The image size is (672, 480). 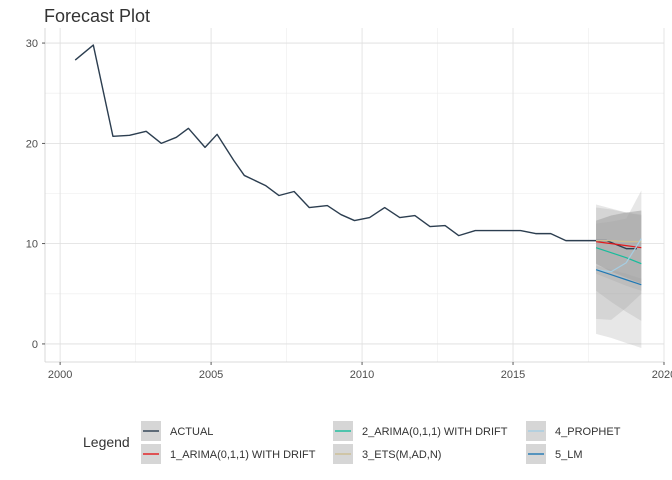 What do you see at coordinates (362, 375) in the screenshot?
I see `x-tick-label: 2010` at bounding box center [362, 375].